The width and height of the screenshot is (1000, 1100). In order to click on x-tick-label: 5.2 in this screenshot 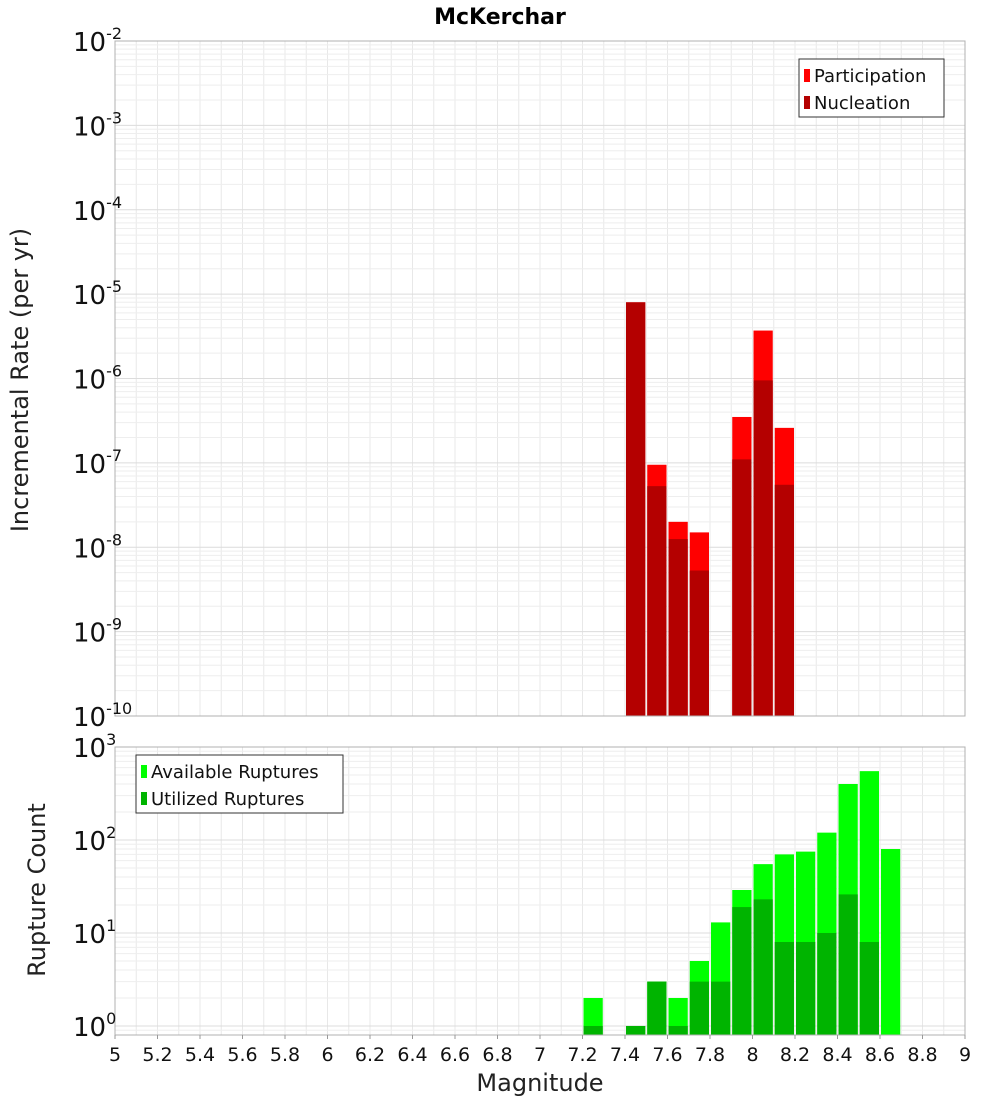, I will do `click(157, 1055)`.